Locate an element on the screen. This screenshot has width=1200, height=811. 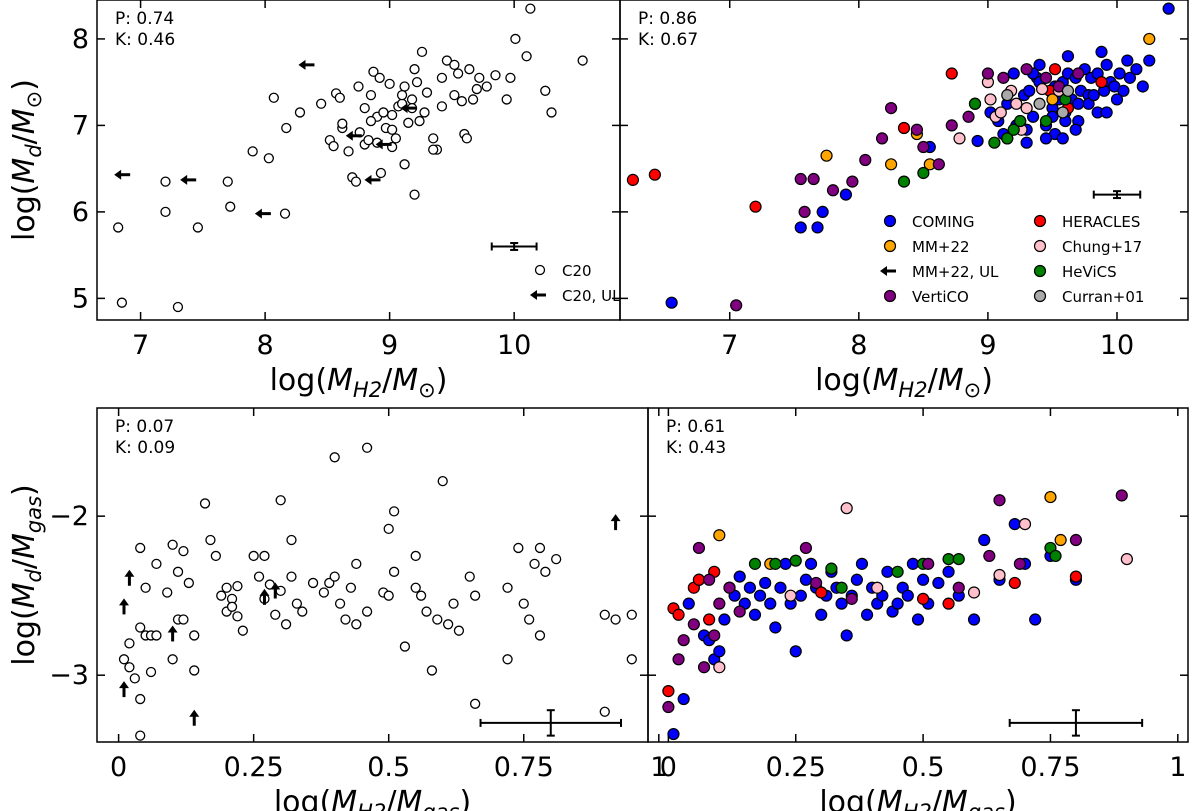
series-heracles is located at coordinates (867, 138).